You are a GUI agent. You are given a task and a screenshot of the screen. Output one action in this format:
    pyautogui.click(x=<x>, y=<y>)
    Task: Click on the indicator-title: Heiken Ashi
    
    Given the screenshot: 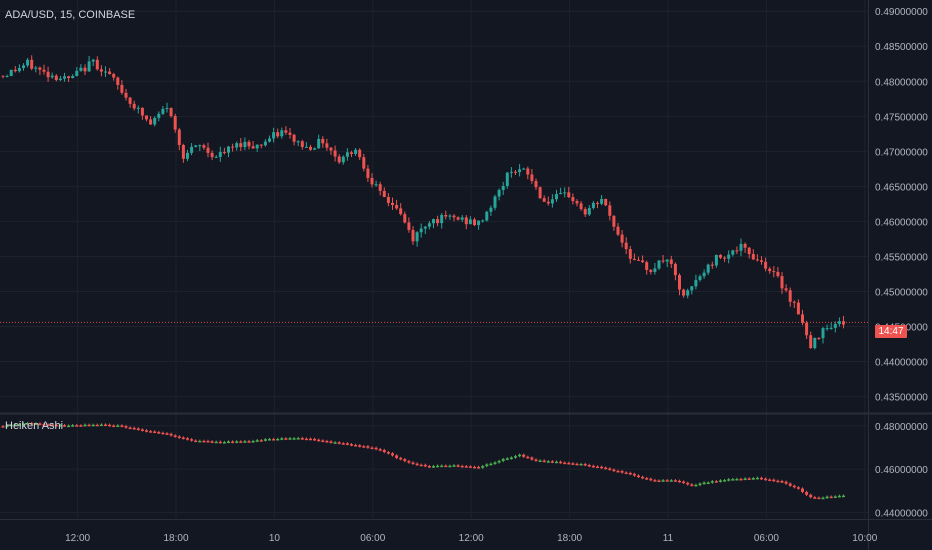 What is the action you would take?
    pyautogui.click(x=34, y=426)
    